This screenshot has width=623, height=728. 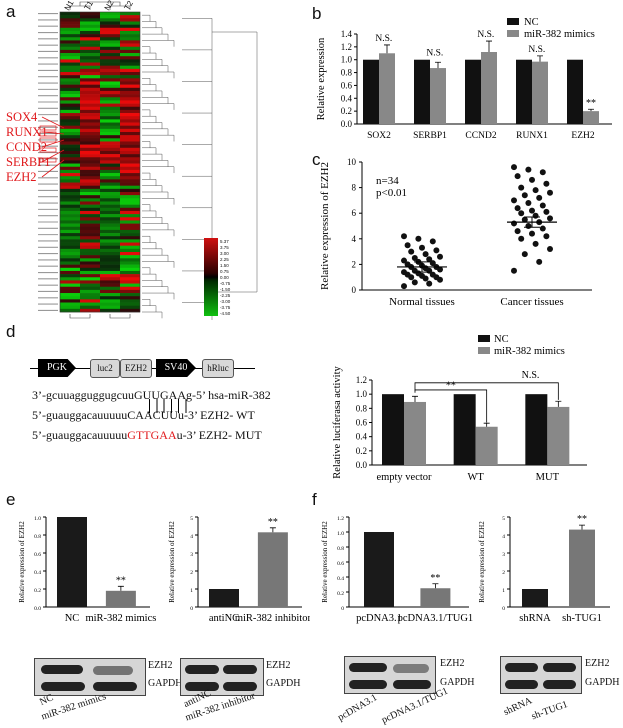 What do you see at coordinates (582, 136) in the screenshot?
I see `x-tick-label: EZH2` at bounding box center [582, 136].